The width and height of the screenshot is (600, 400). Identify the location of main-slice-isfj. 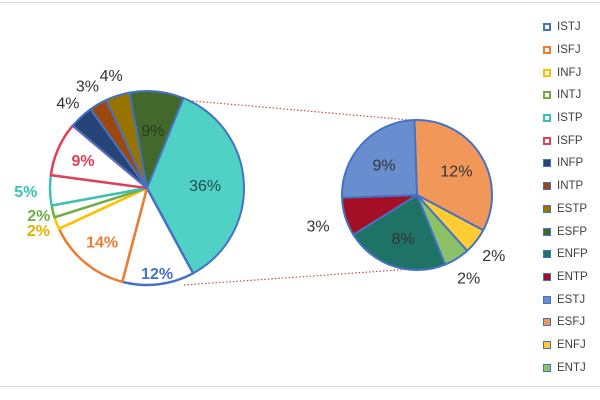
(103, 235).